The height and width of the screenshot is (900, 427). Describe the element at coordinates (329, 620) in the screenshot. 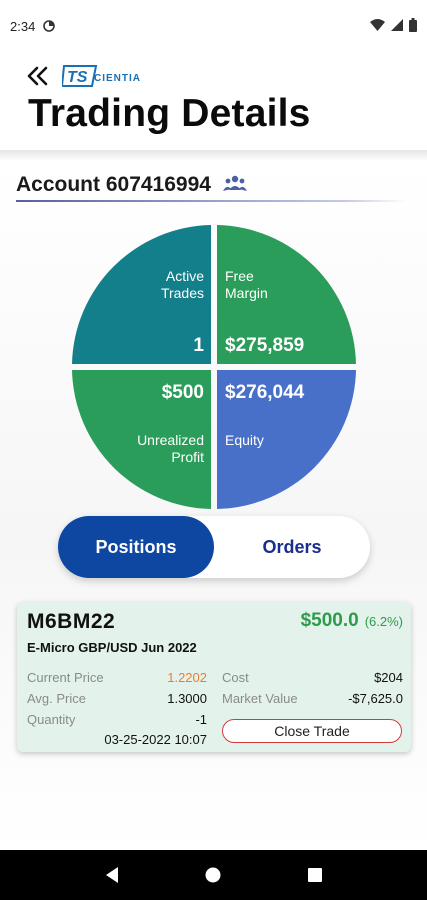

I see `pnl-value: $500.0` at that location.